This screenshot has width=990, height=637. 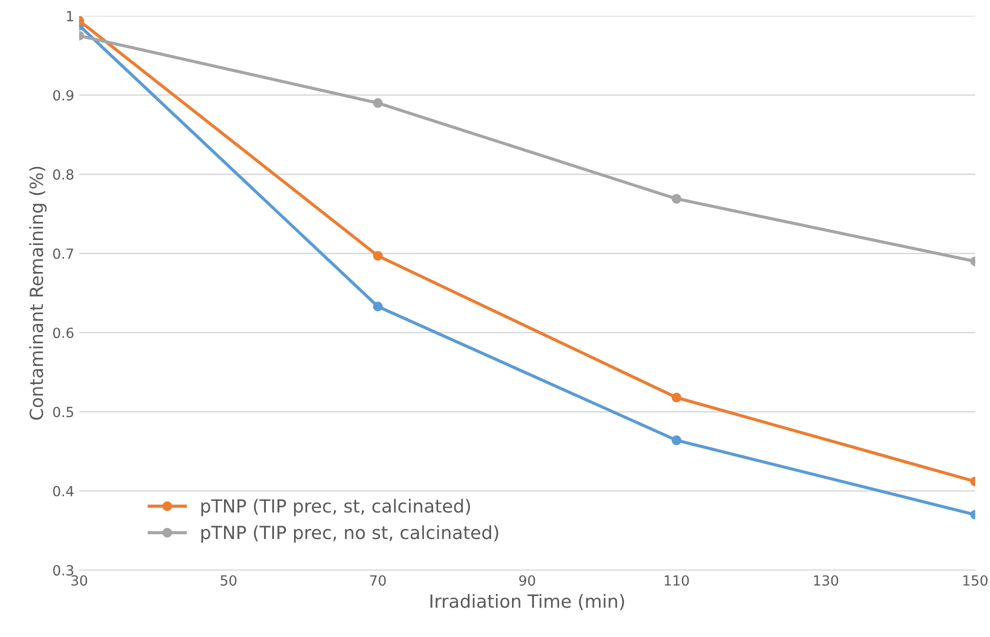 What do you see at coordinates (527, 580) in the screenshot?
I see `x-tick-label: 90` at bounding box center [527, 580].